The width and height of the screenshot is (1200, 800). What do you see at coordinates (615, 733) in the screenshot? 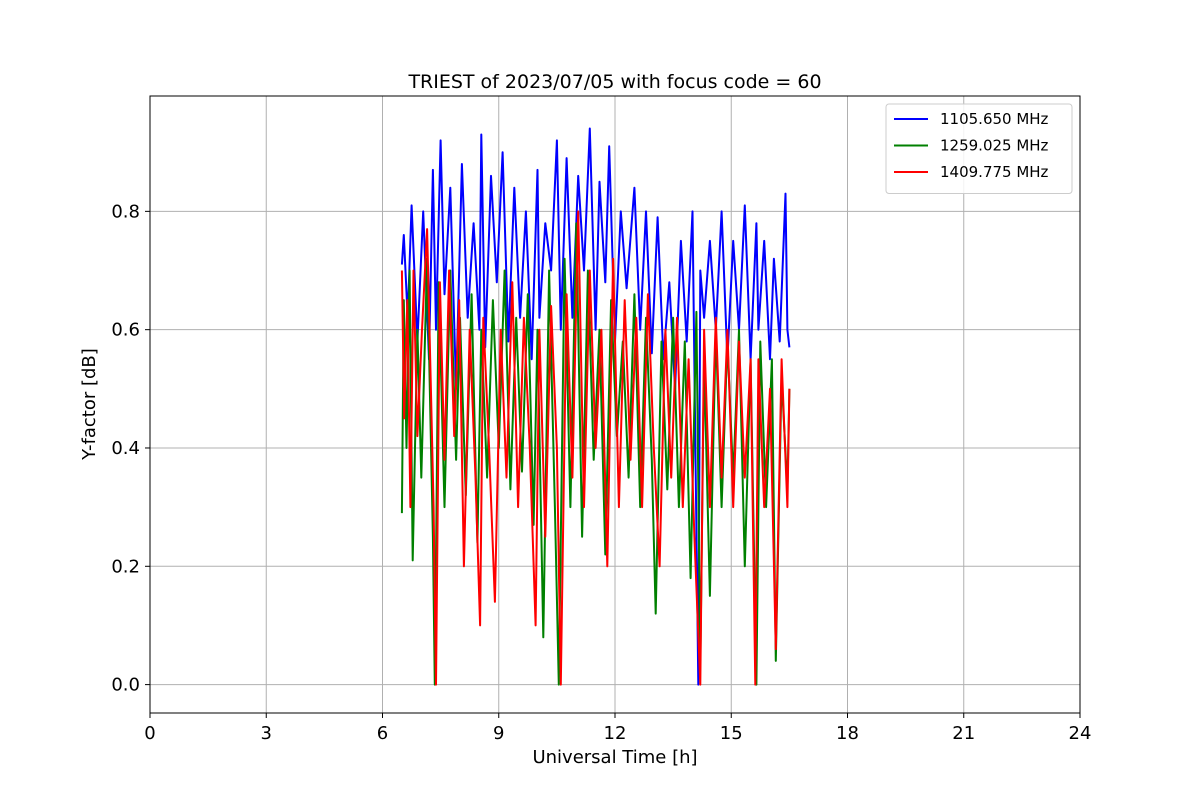
I see `x-tick-label: 12` at bounding box center [615, 733].